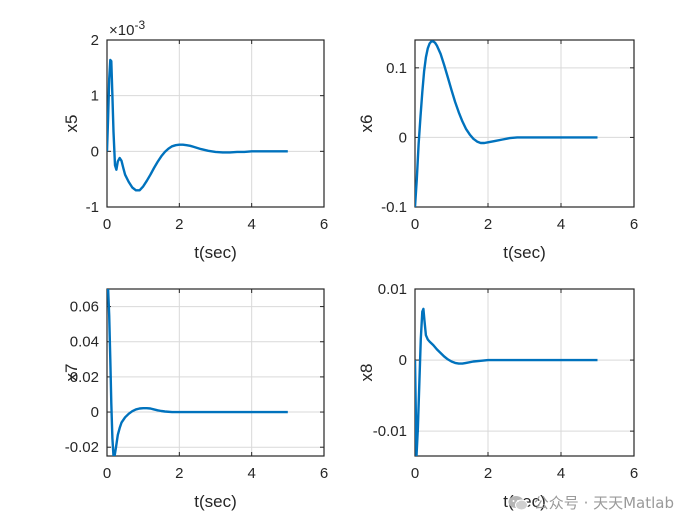 The height and width of the screenshot is (525, 700). Describe the element at coordinates (84, 307) in the screenshot. I see `y-tick-label: 0.06` at that location.